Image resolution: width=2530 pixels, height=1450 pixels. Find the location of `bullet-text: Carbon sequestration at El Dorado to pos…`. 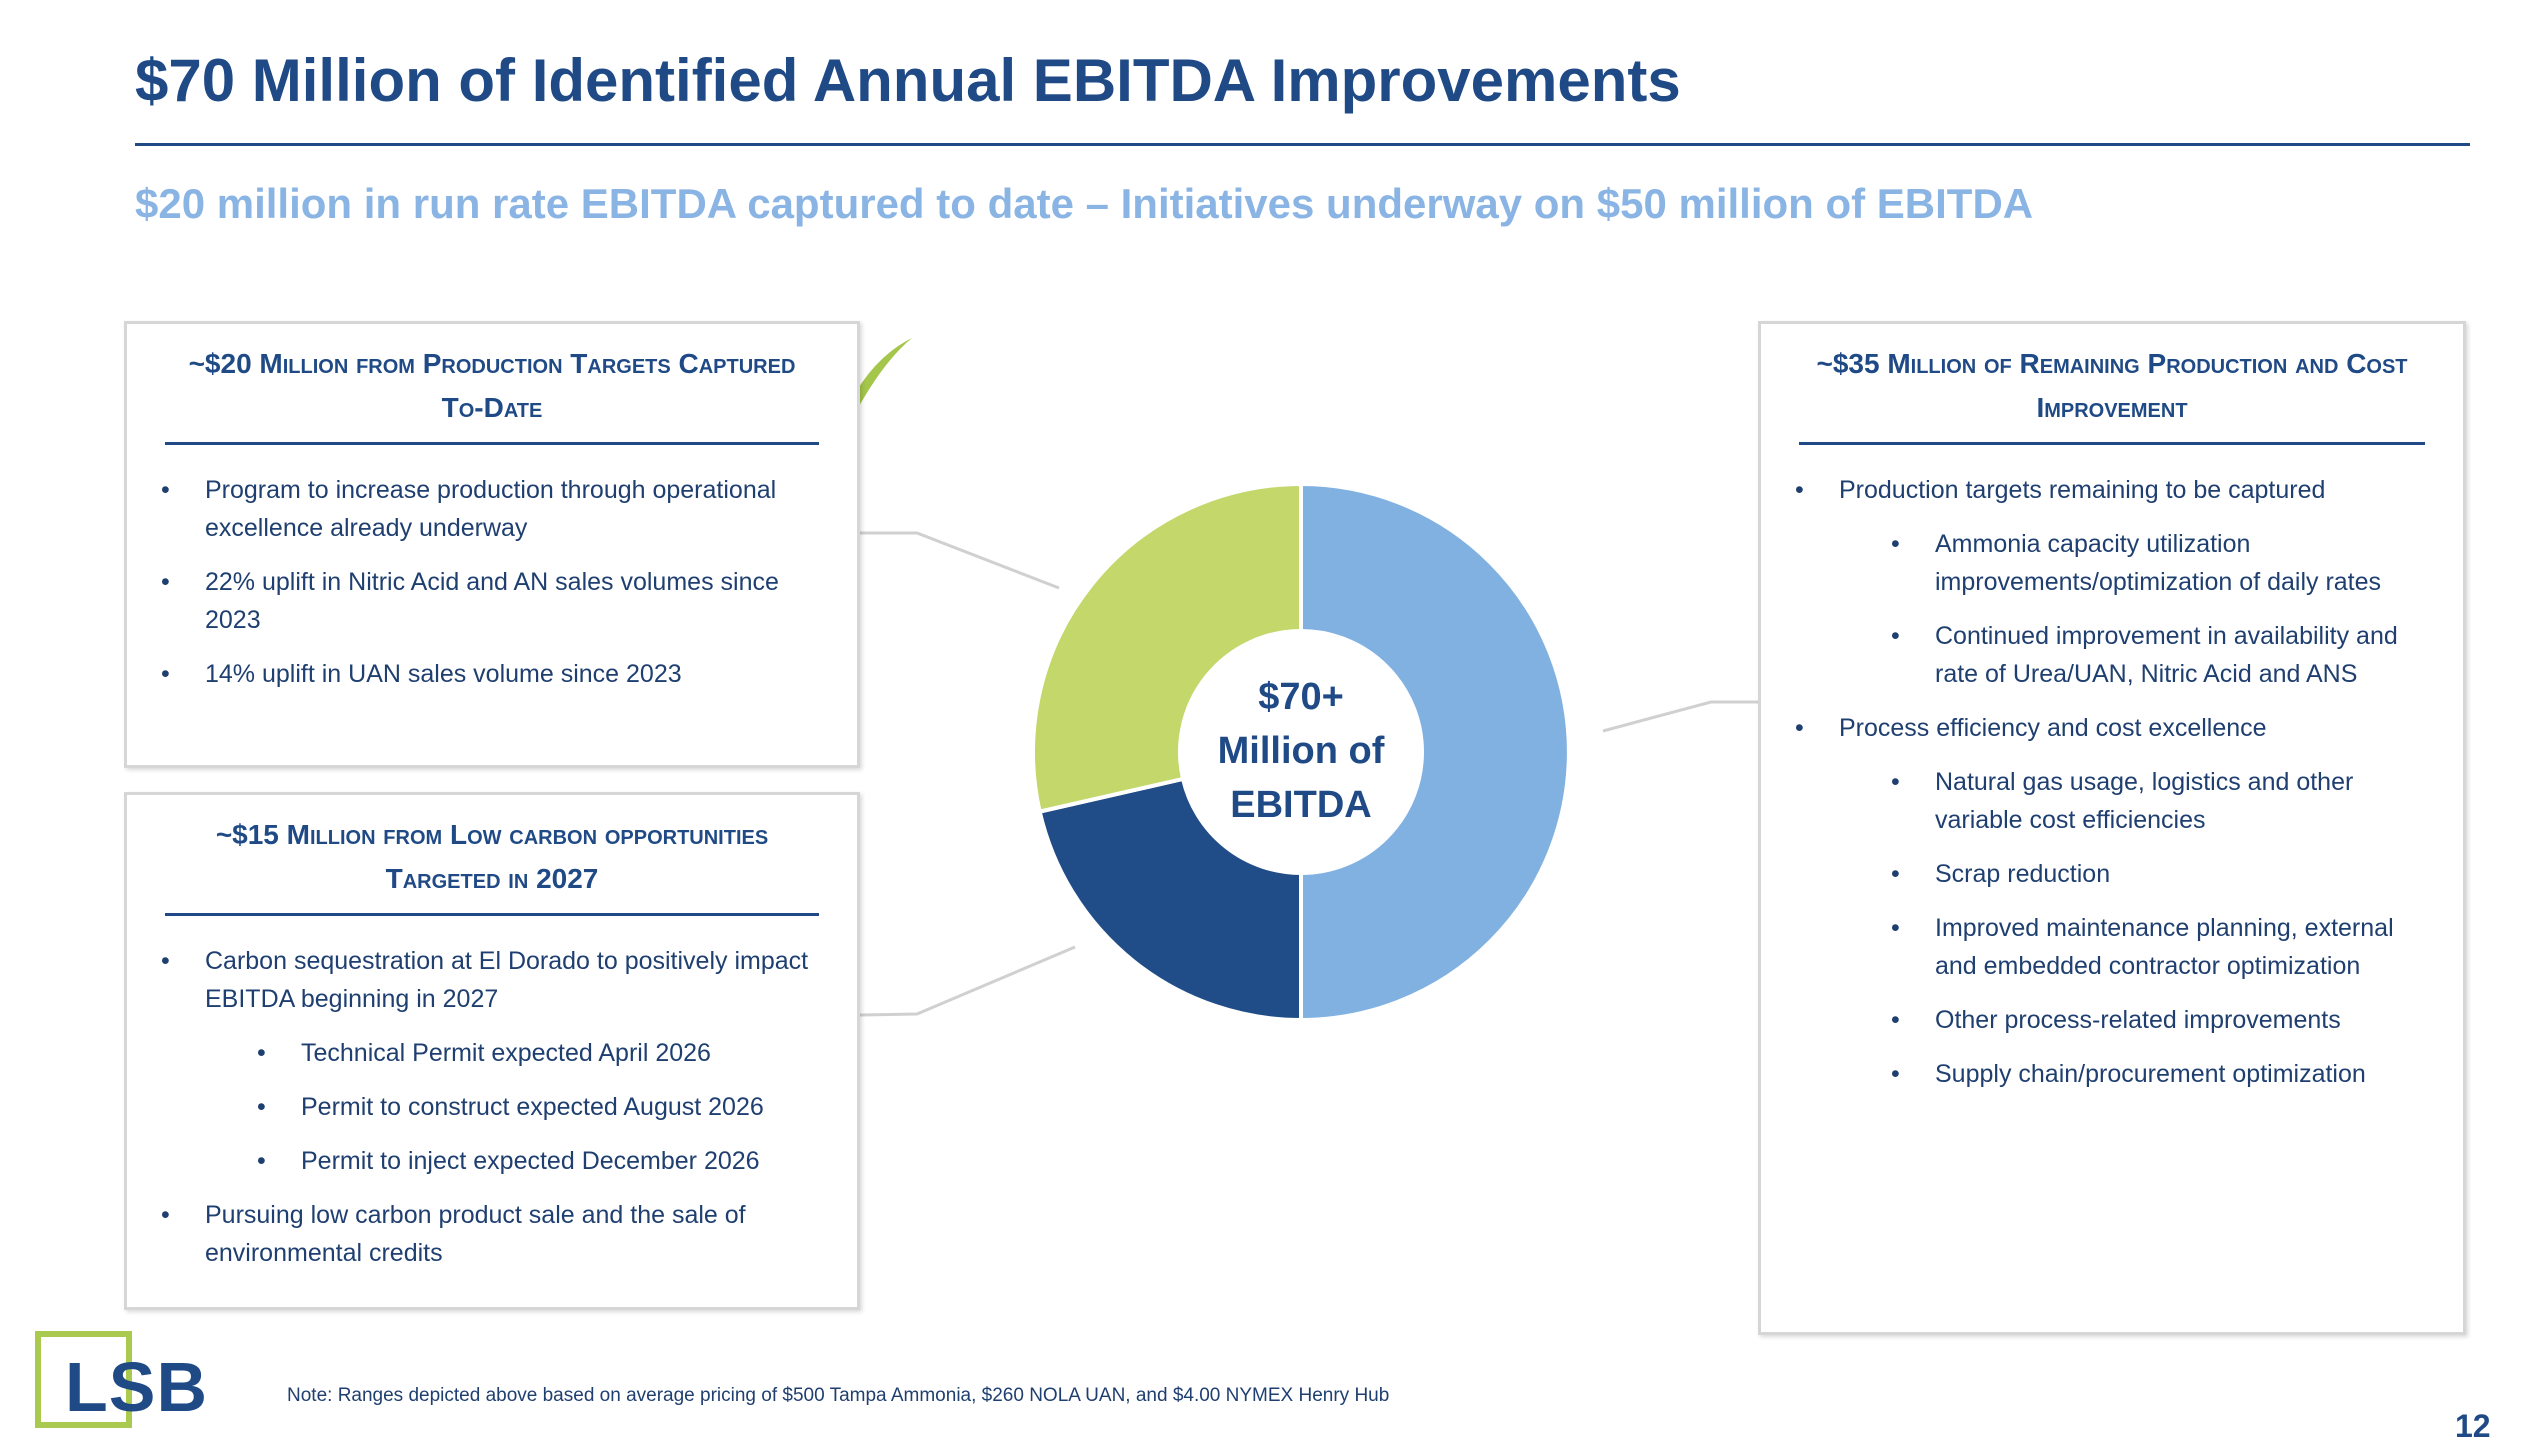

bullet-text: Carbon sequestration at El Dorado to pos… is located at coordinates (507, 980).